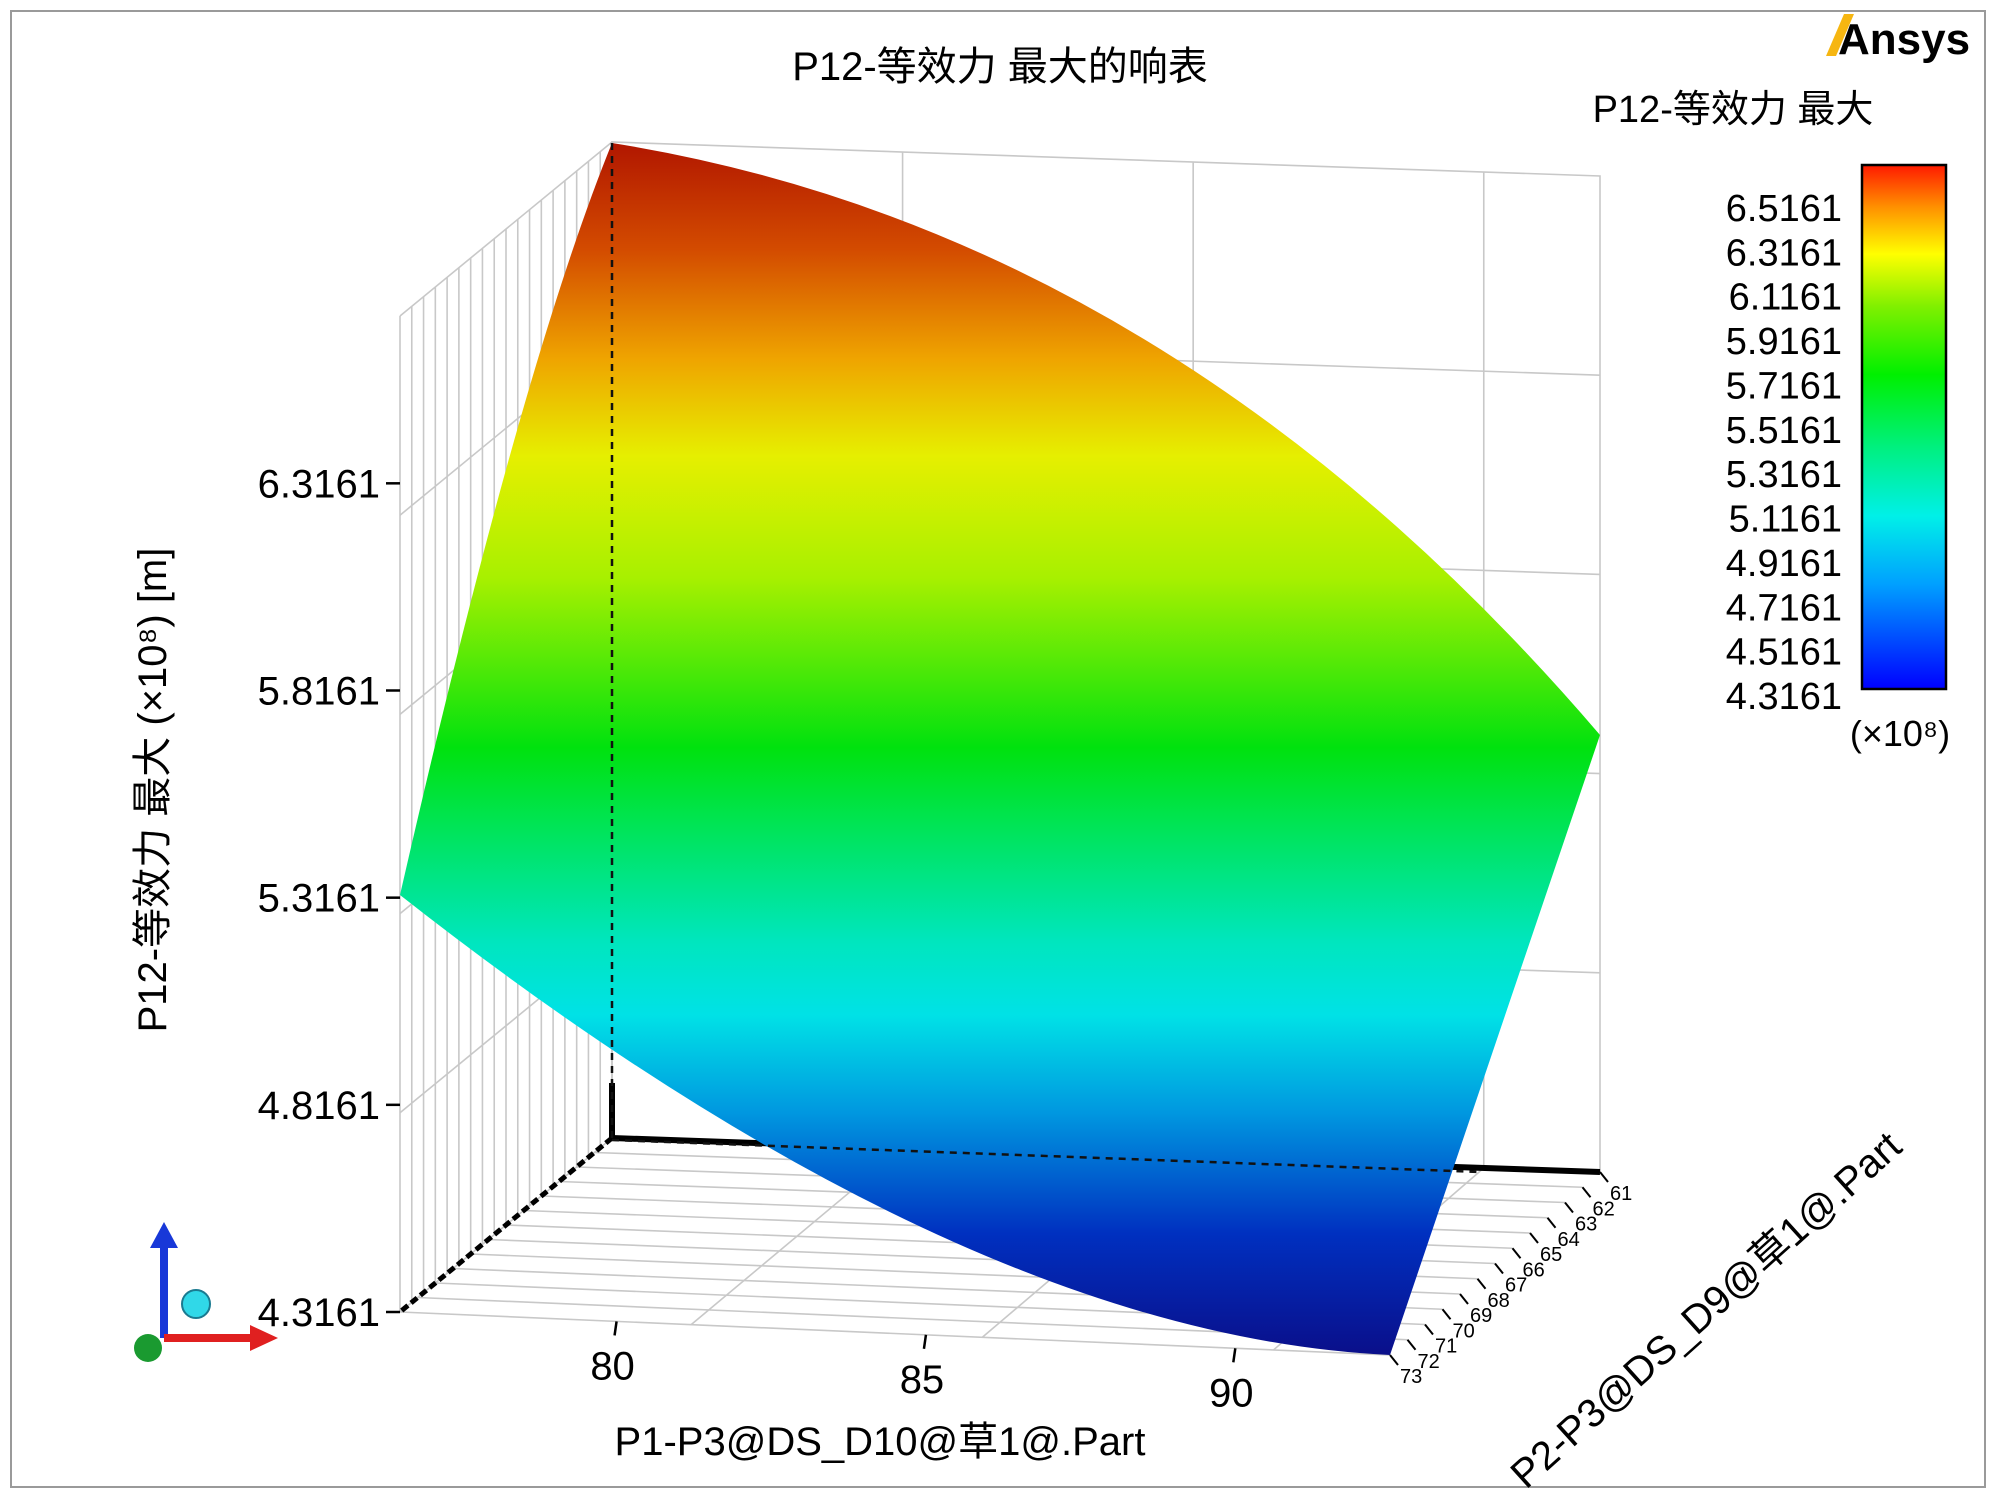 The image size is (2000, 1499). What do you see at coordinates (1785, 298) in the screenshot?
I see `colorbar-tick-label: 6.1161` at bounding box center [1785, 298].